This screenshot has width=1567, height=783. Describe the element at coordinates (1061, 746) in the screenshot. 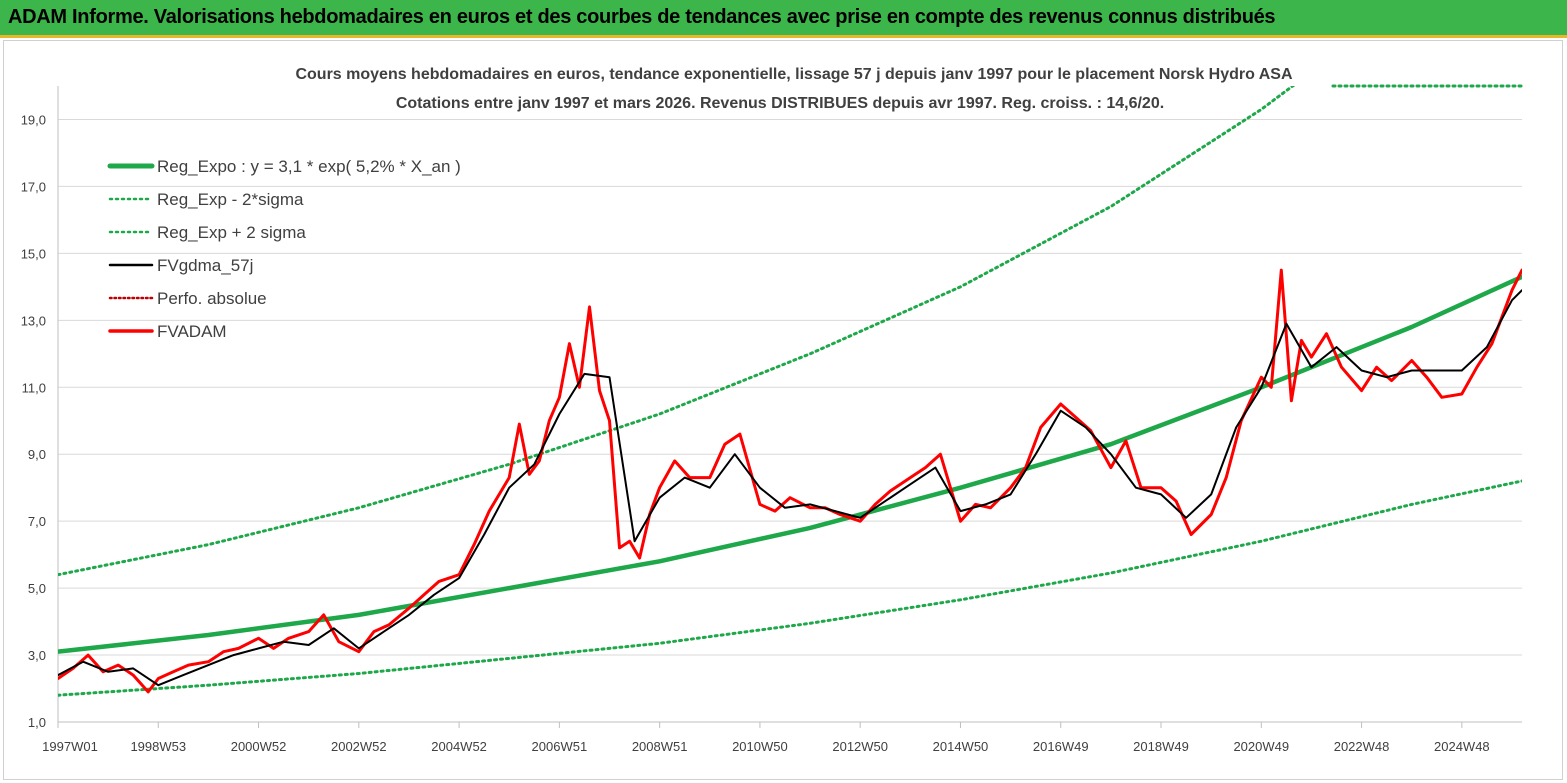

I see `x-tick-label: 2016W49` at that location.